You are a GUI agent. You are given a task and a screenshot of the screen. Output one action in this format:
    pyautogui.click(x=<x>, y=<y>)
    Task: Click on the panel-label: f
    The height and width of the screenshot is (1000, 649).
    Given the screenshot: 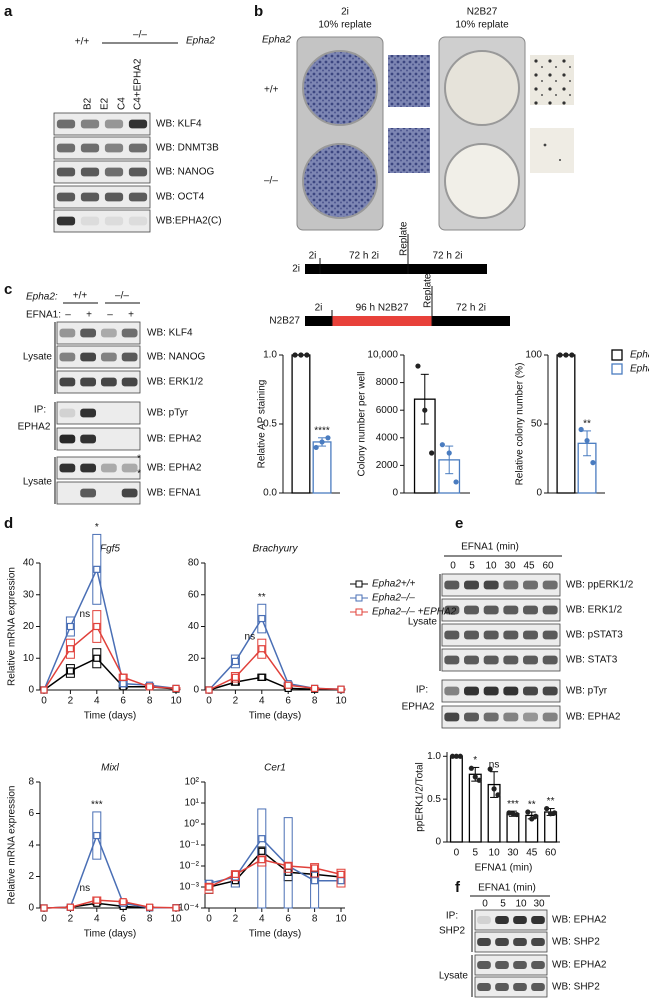 What is the action you would take?
    pyautogui.click(x=458, y=887)
    